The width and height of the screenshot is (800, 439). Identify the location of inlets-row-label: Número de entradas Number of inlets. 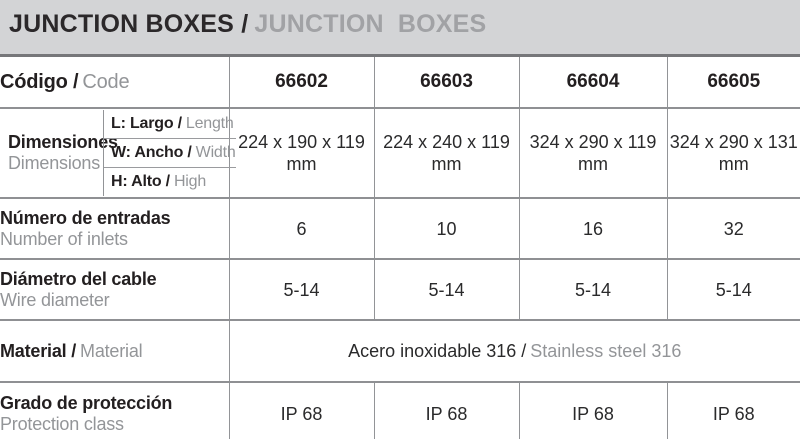
(114, 228).